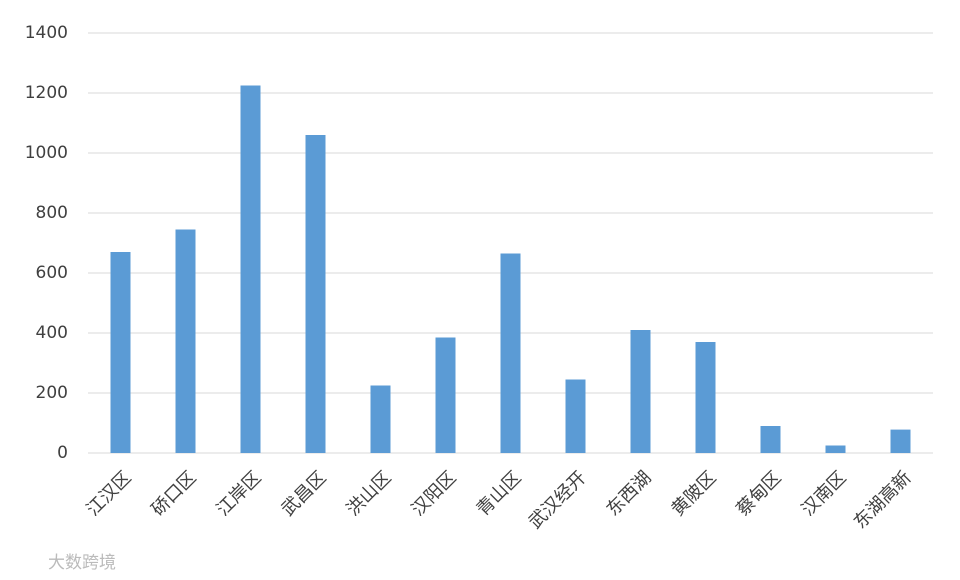  What do you see at coordinates (62, 453) in the screenshot?
I see `y-tick-label: 0` at bounding box center [62, 453].